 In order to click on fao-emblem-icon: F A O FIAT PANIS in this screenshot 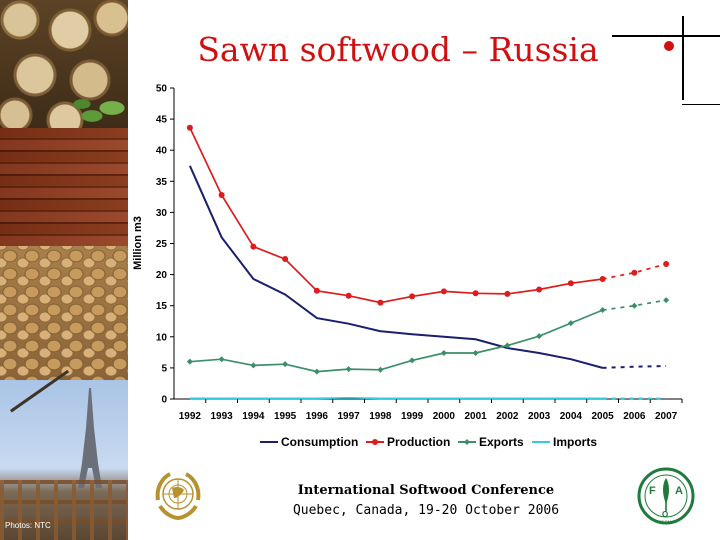, I will do `click(666, 496)`.